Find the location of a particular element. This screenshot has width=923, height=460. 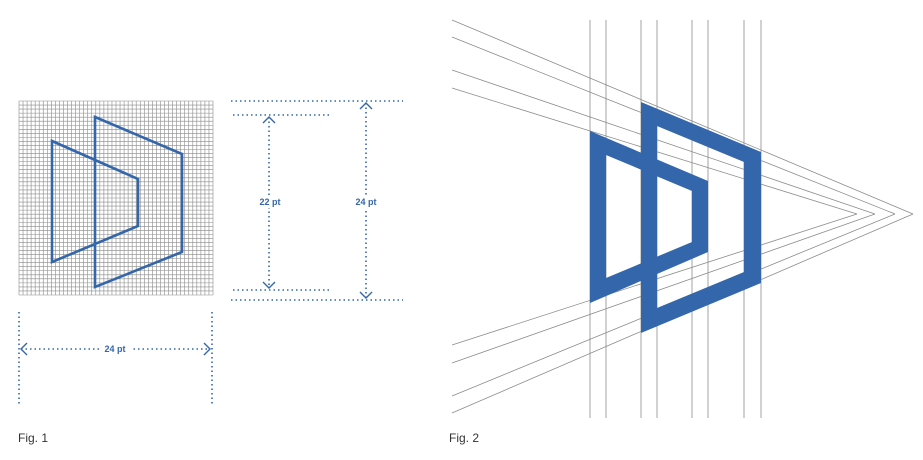

fig1-width-label: 24 pt is located at coordinates (114, 349).